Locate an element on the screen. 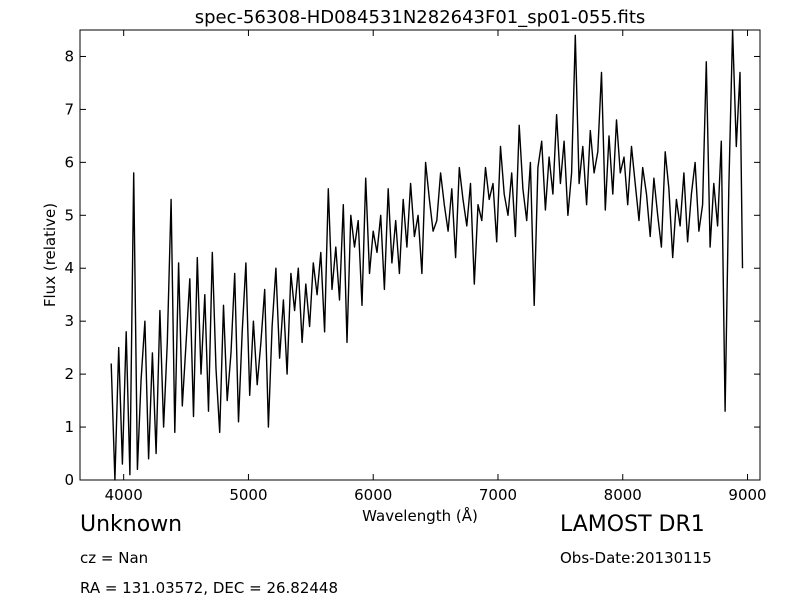 Image resolution: width=800 pixels, height=600 pixels. coordinates-label: RA = 131.03572, DEC = 26.82448 is located at coordinates (209, 588).